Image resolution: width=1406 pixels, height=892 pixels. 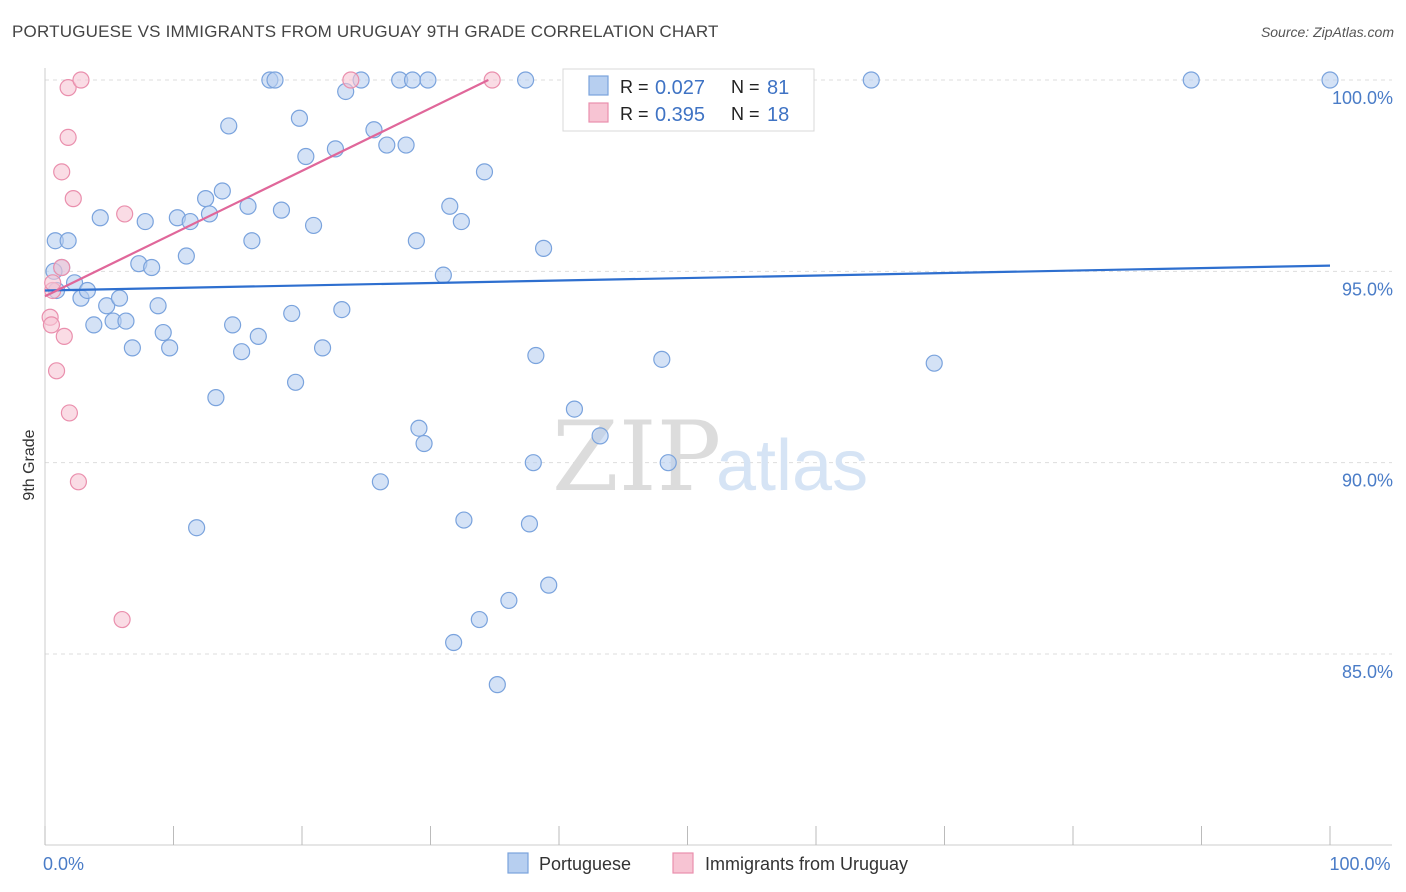 What do you see at coordinates (680, 115) in the screenshot?
I see `legend-r-value-2: 0.395` at bounding box center [680, 115].